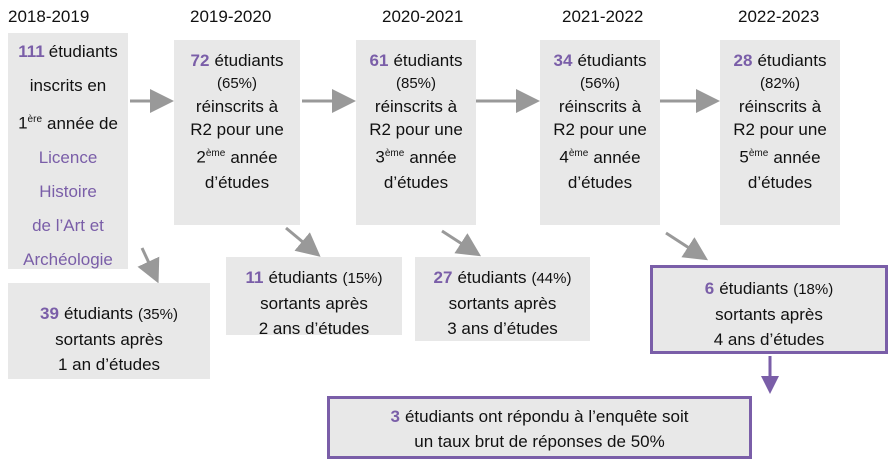 This screenshot has height=465, width=895. What do you see at coordinates (769, 339) in the screenshot?
I see `text-line: 4 ans d’études` at bounding box center [769, 339].